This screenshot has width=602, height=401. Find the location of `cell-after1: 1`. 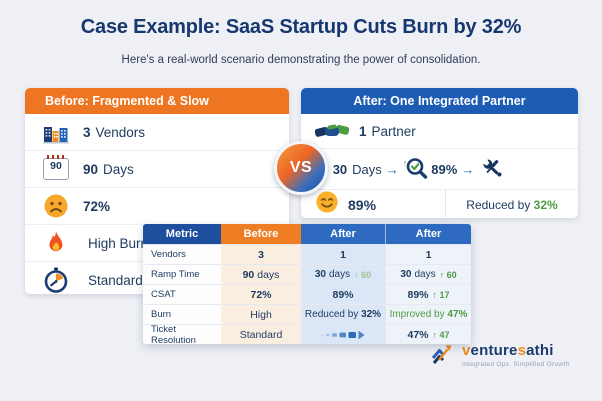

cell-after1: 1 is located at coordinates (343, 254).